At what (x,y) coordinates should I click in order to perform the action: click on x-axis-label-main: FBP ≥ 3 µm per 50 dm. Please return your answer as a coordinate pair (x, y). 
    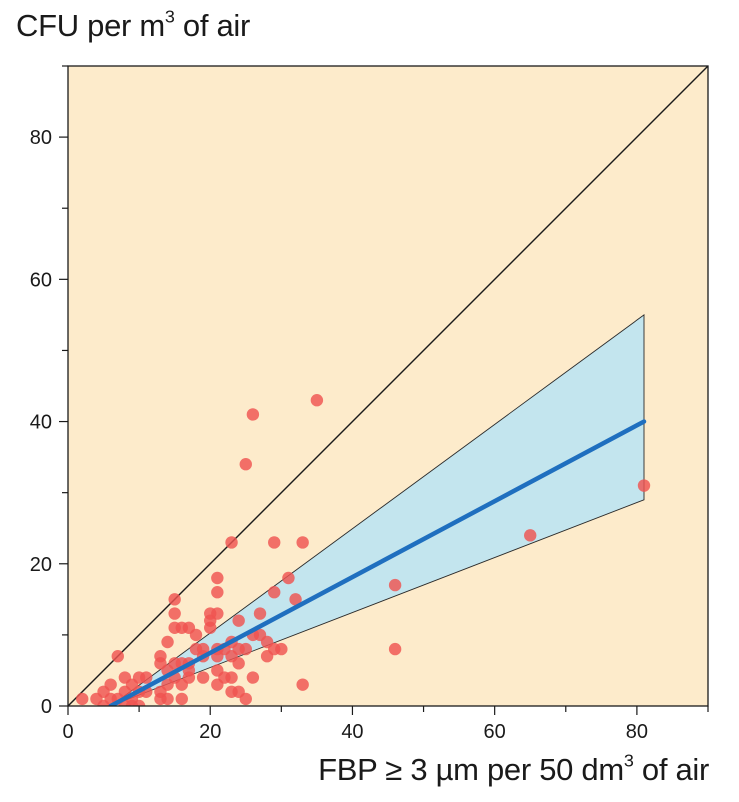
    Looking at the image, I should click on (471, 769).